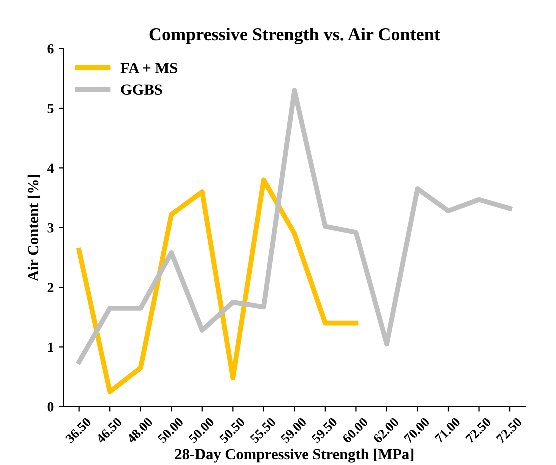 The image size is (556, 465). I want to click on x-axis-title: 28-Day Compressive Strength [MPa], so click(294, 455).